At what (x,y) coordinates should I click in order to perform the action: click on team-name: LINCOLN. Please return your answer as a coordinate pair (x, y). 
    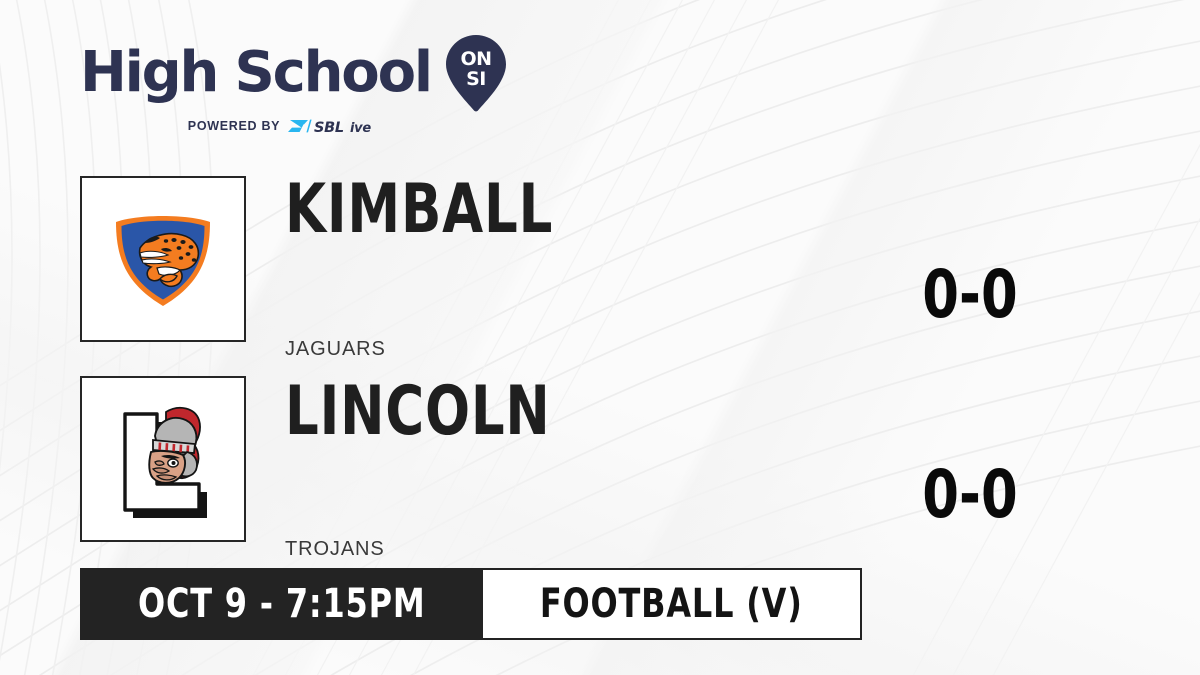
    Looking at the image, I should click on (418, 411).